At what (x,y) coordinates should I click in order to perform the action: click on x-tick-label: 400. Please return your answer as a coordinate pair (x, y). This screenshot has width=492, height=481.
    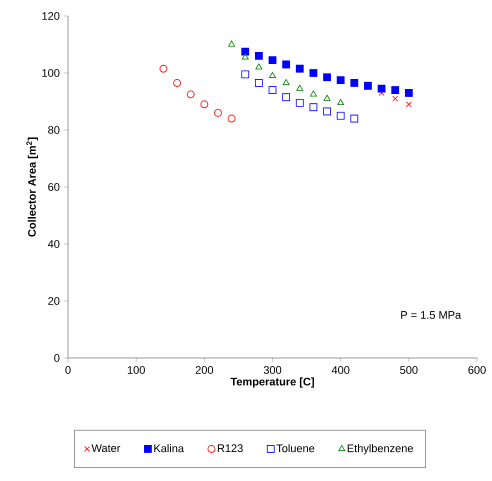
    Looking at the image, I should click on (341, 370).